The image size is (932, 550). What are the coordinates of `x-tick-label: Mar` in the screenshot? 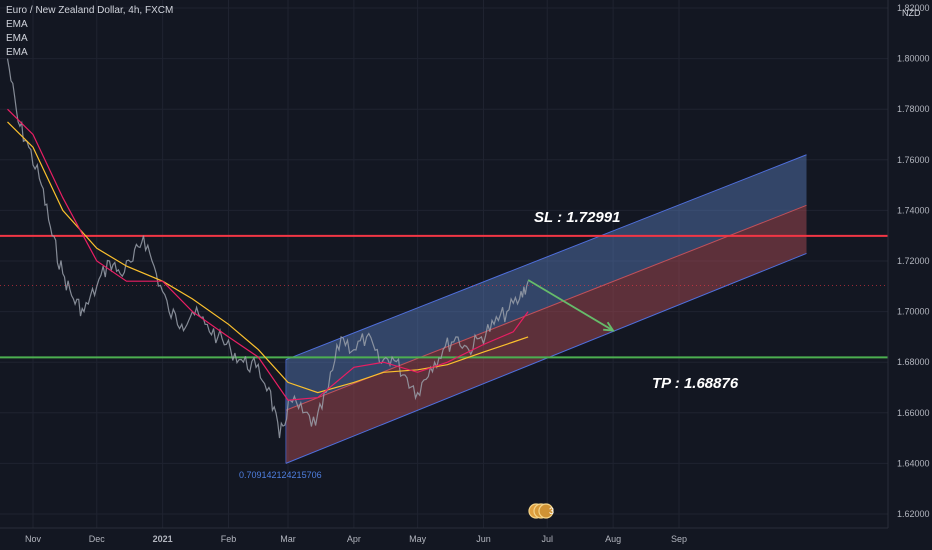 It's located at (288, 539).